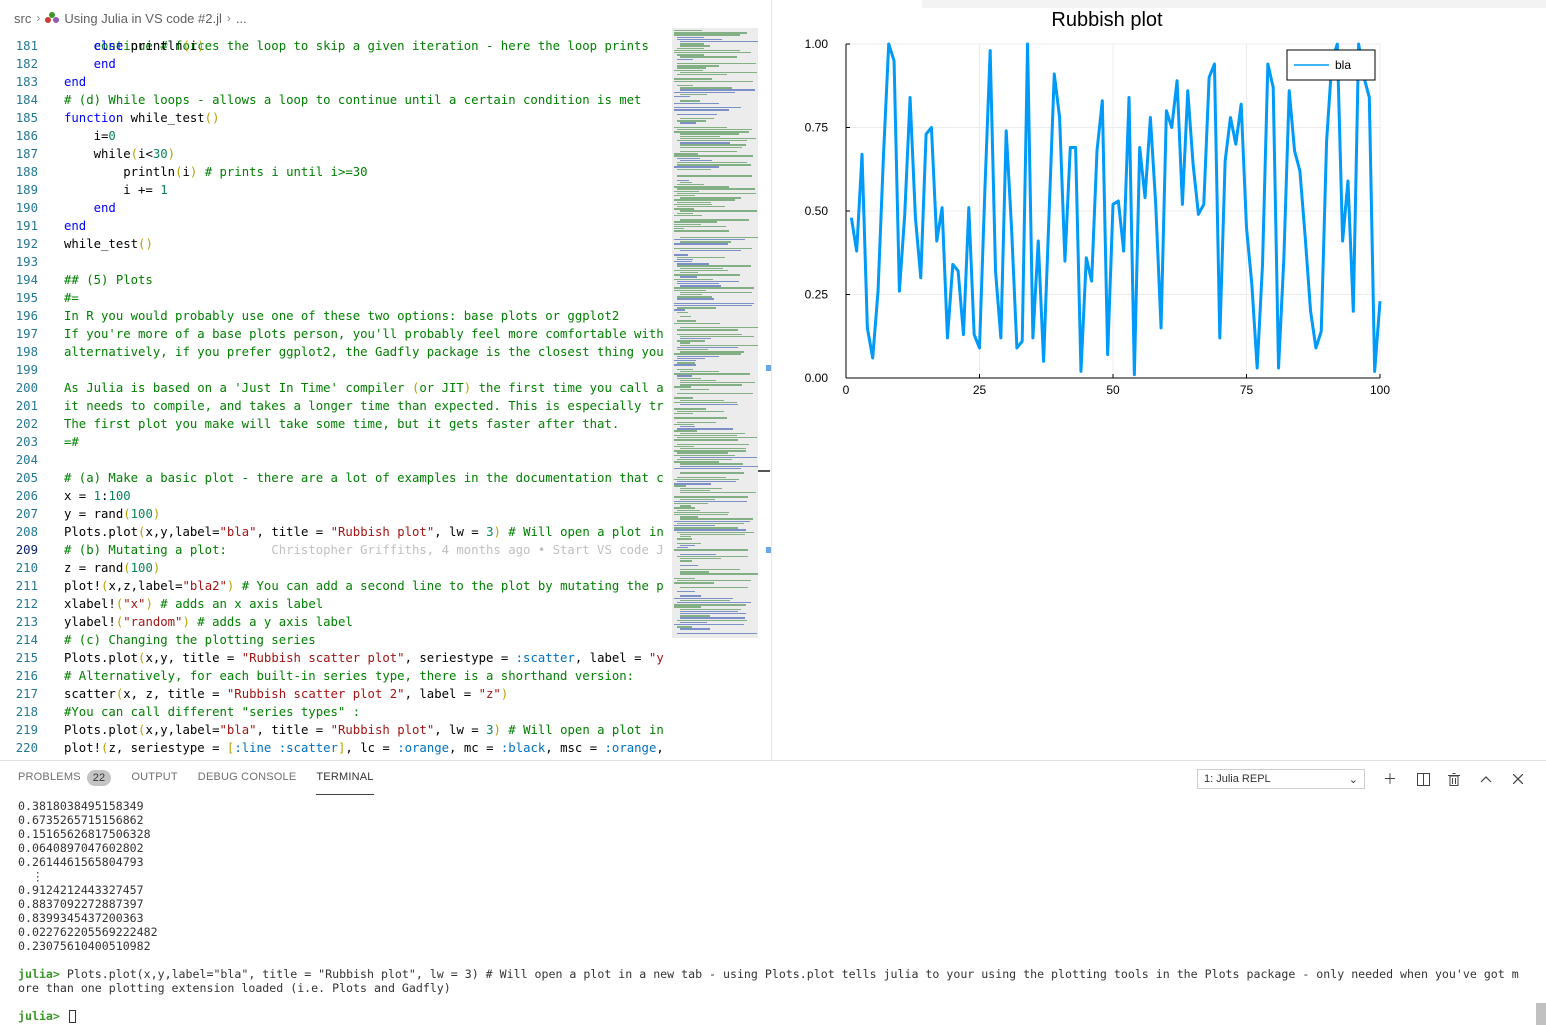 The image size is (1546, 1025). What do you see at coordinates (385, 136) in the screenshot?
I see `code-line: 186 i=0` at bounding box center [385, 136].